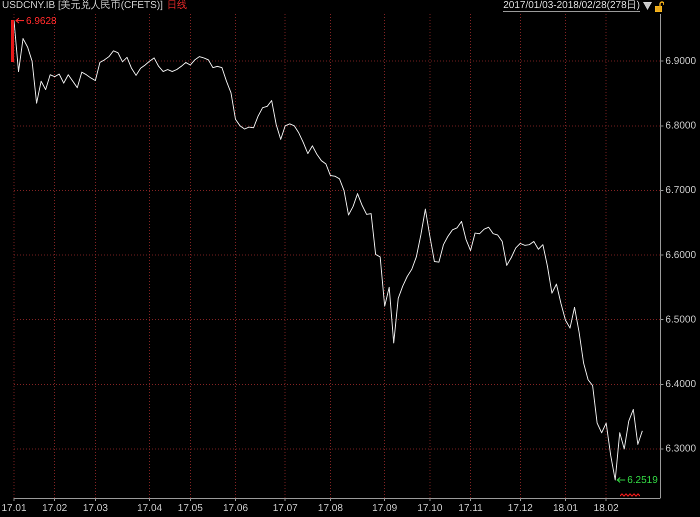  Describe the element at coordinates (42, 21) in the screenshot. I see `annotation: 6.9628` at that location.